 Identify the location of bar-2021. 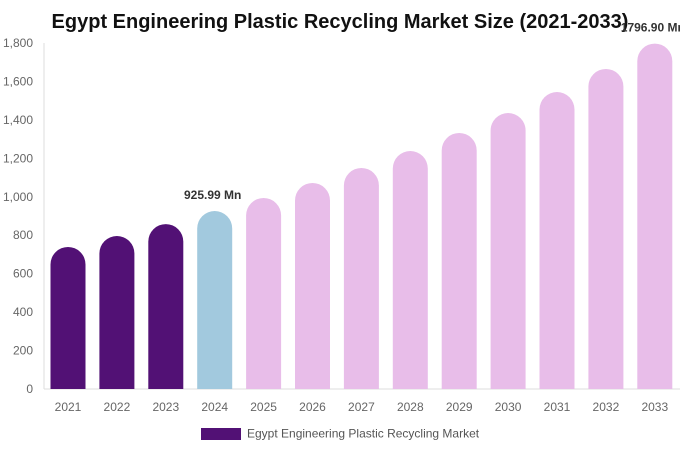
(68, 317).